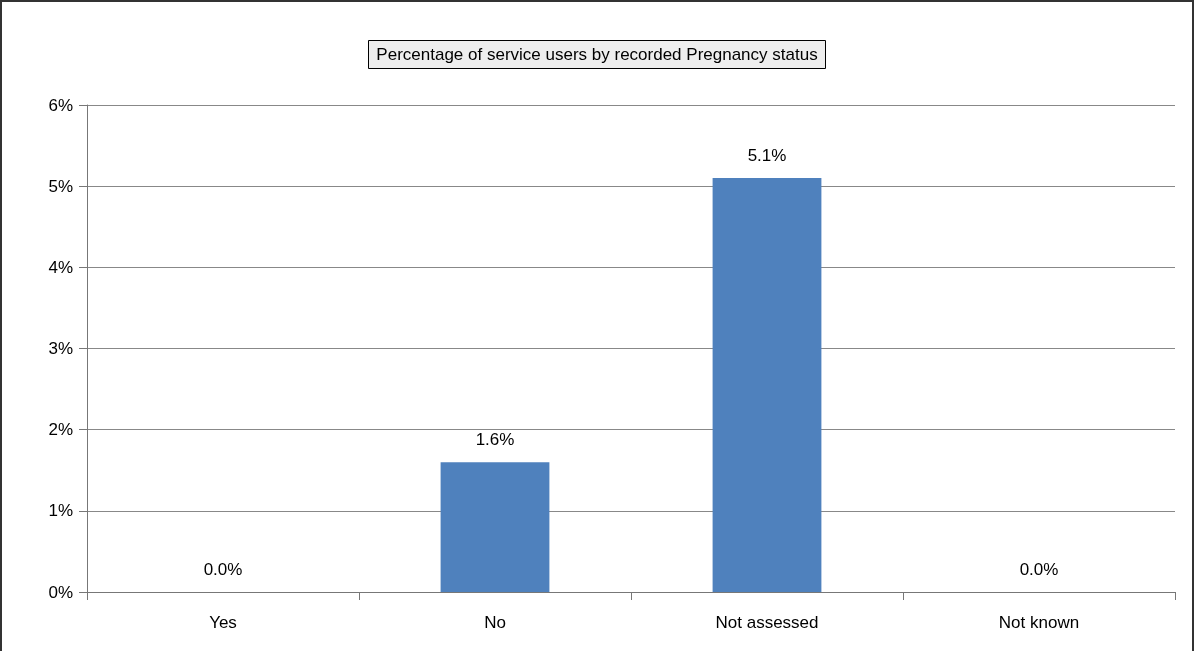 The height and width of the screenshot is (651, 1194). Describe the element at coordinates (767, 156) in the screenshot. I see `data-label: 5.1%` at that location.